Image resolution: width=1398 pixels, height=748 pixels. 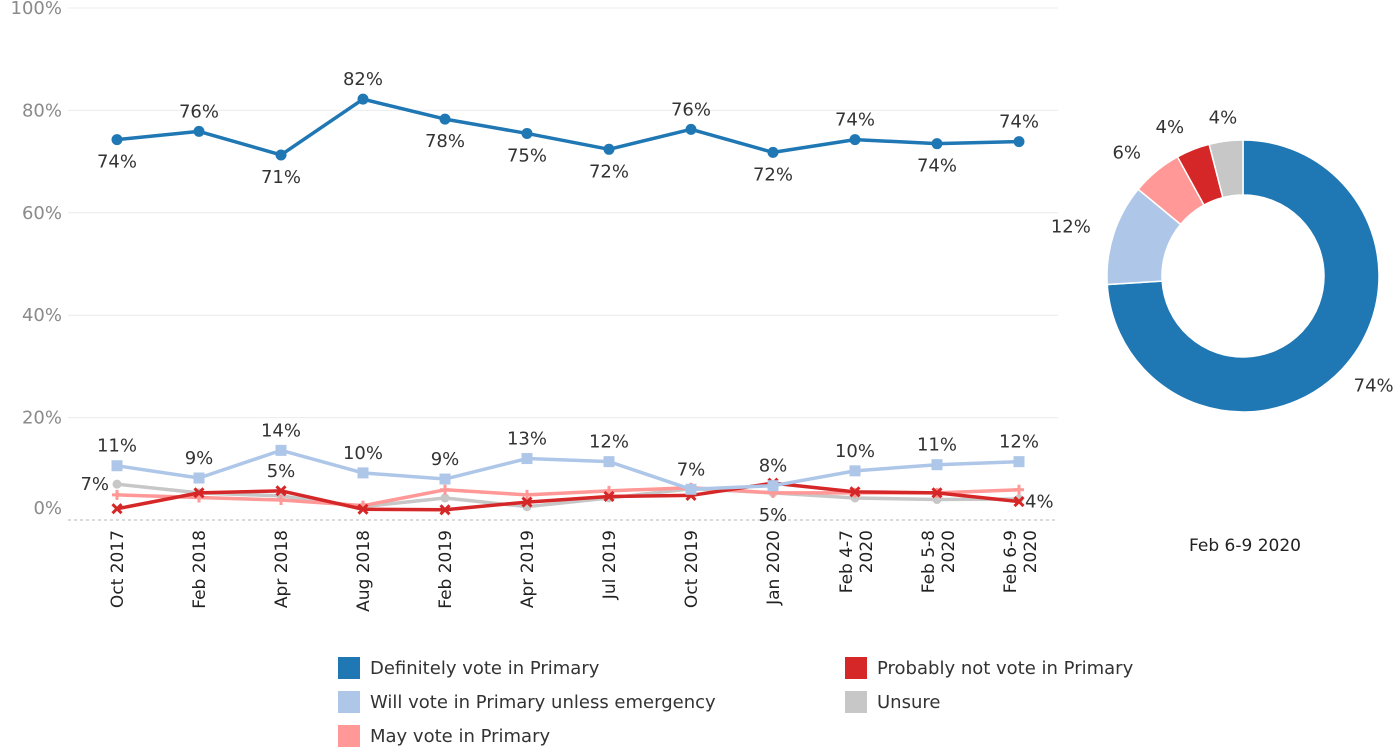 I want to click on series-definitely-vote-in-primary: 74% 76% 71% 82% 78% 75% 72% 76% 72% 74% 74% 74%, so click(x=568, y=128).